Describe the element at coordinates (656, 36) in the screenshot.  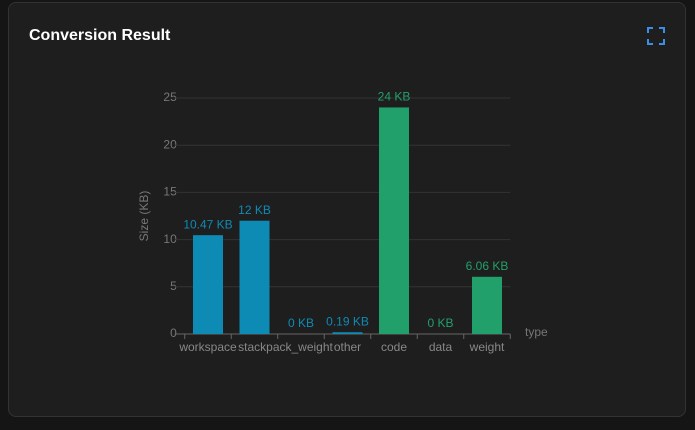
I see `expand-button` at that location.